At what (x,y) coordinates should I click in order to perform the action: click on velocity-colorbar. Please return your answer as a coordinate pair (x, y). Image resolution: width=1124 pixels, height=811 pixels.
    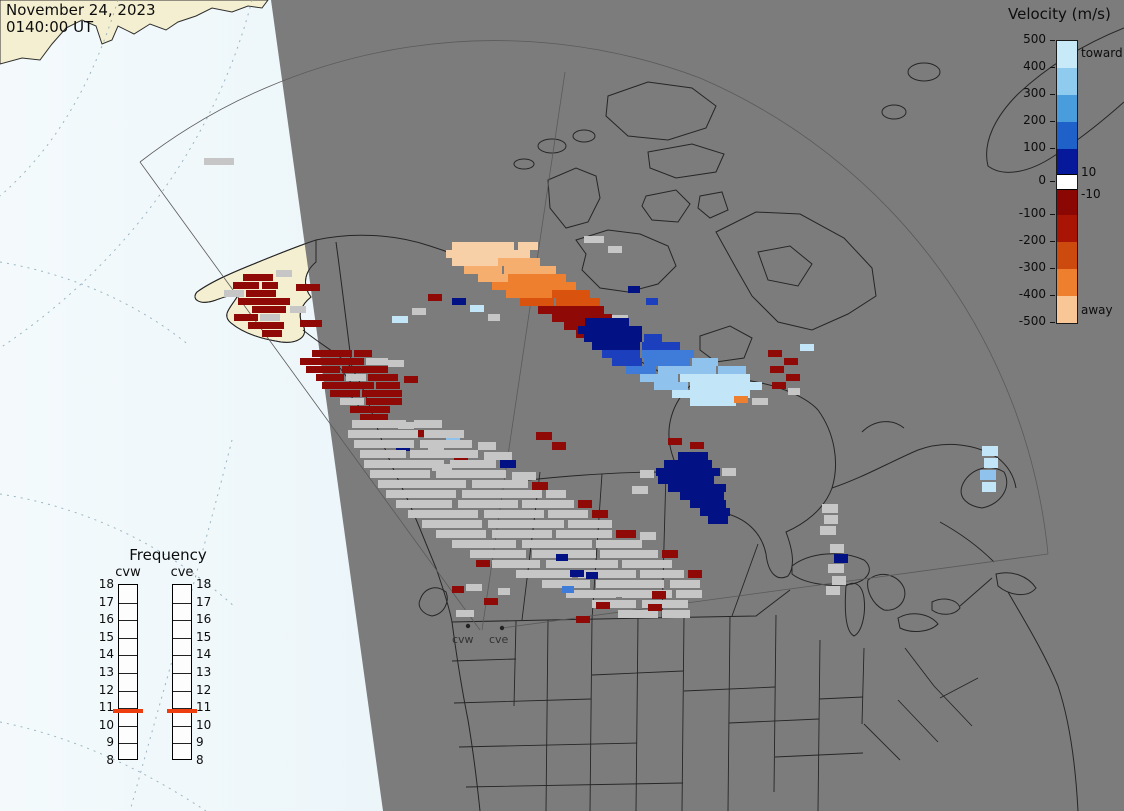
    Looking at the image, I should click on (1067, 182).